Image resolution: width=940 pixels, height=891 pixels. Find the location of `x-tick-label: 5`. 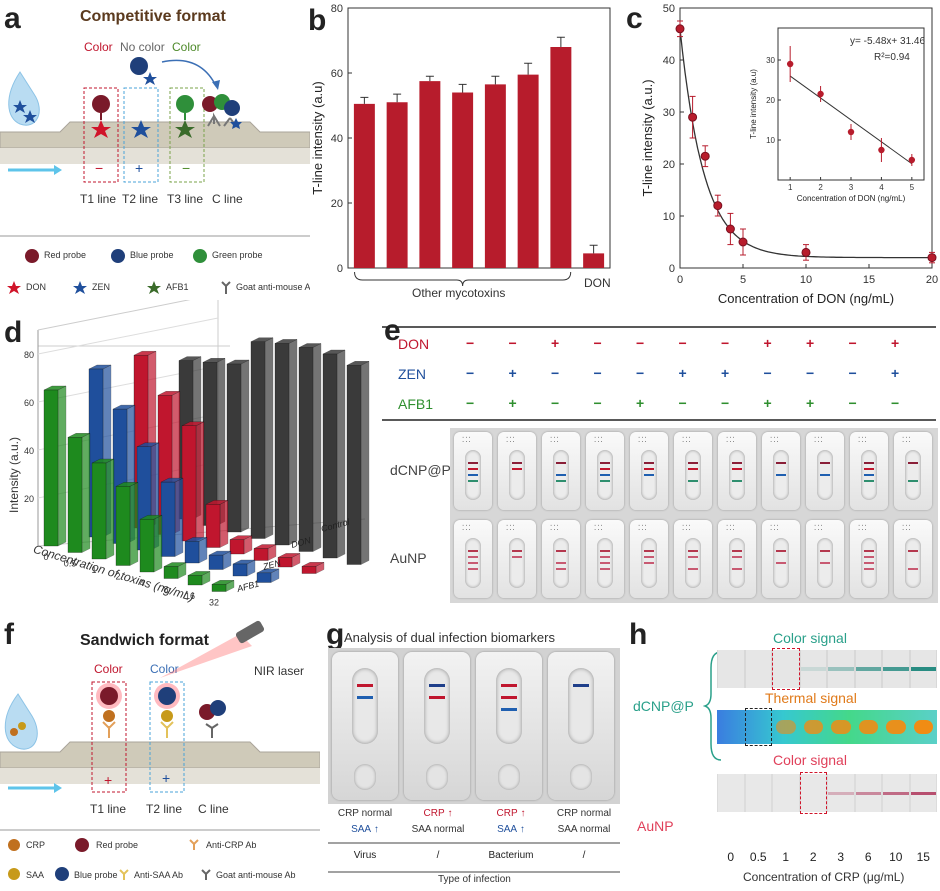

x-tick-label: 5 is located at coordinates (743, 280).